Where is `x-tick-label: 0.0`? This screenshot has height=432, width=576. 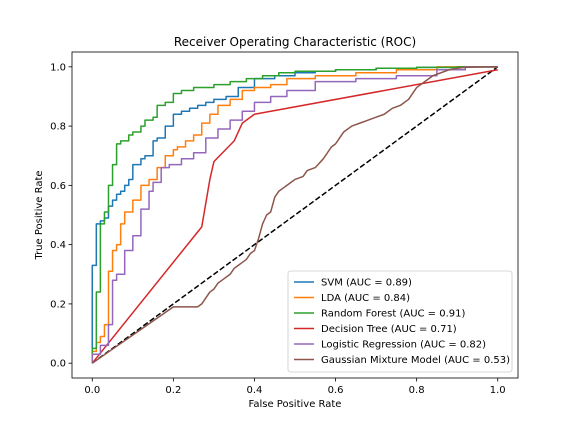
x-tick-label: 0.0 is located at coordinates (92, 390).